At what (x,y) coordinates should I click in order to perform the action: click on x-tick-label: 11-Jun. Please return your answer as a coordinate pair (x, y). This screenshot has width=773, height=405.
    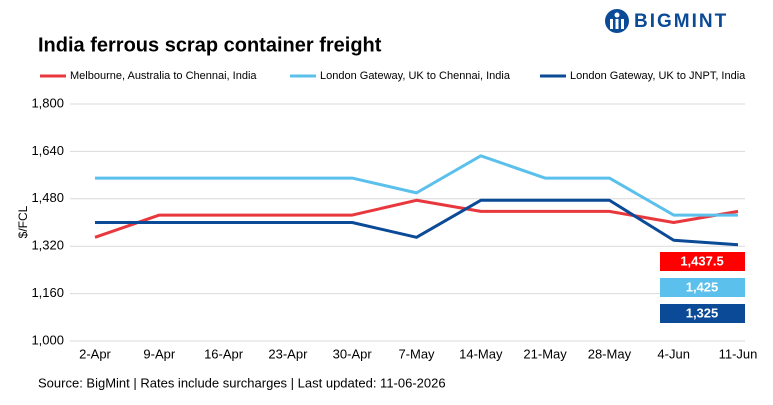
    Looking at the image, I should click on (738, 353).